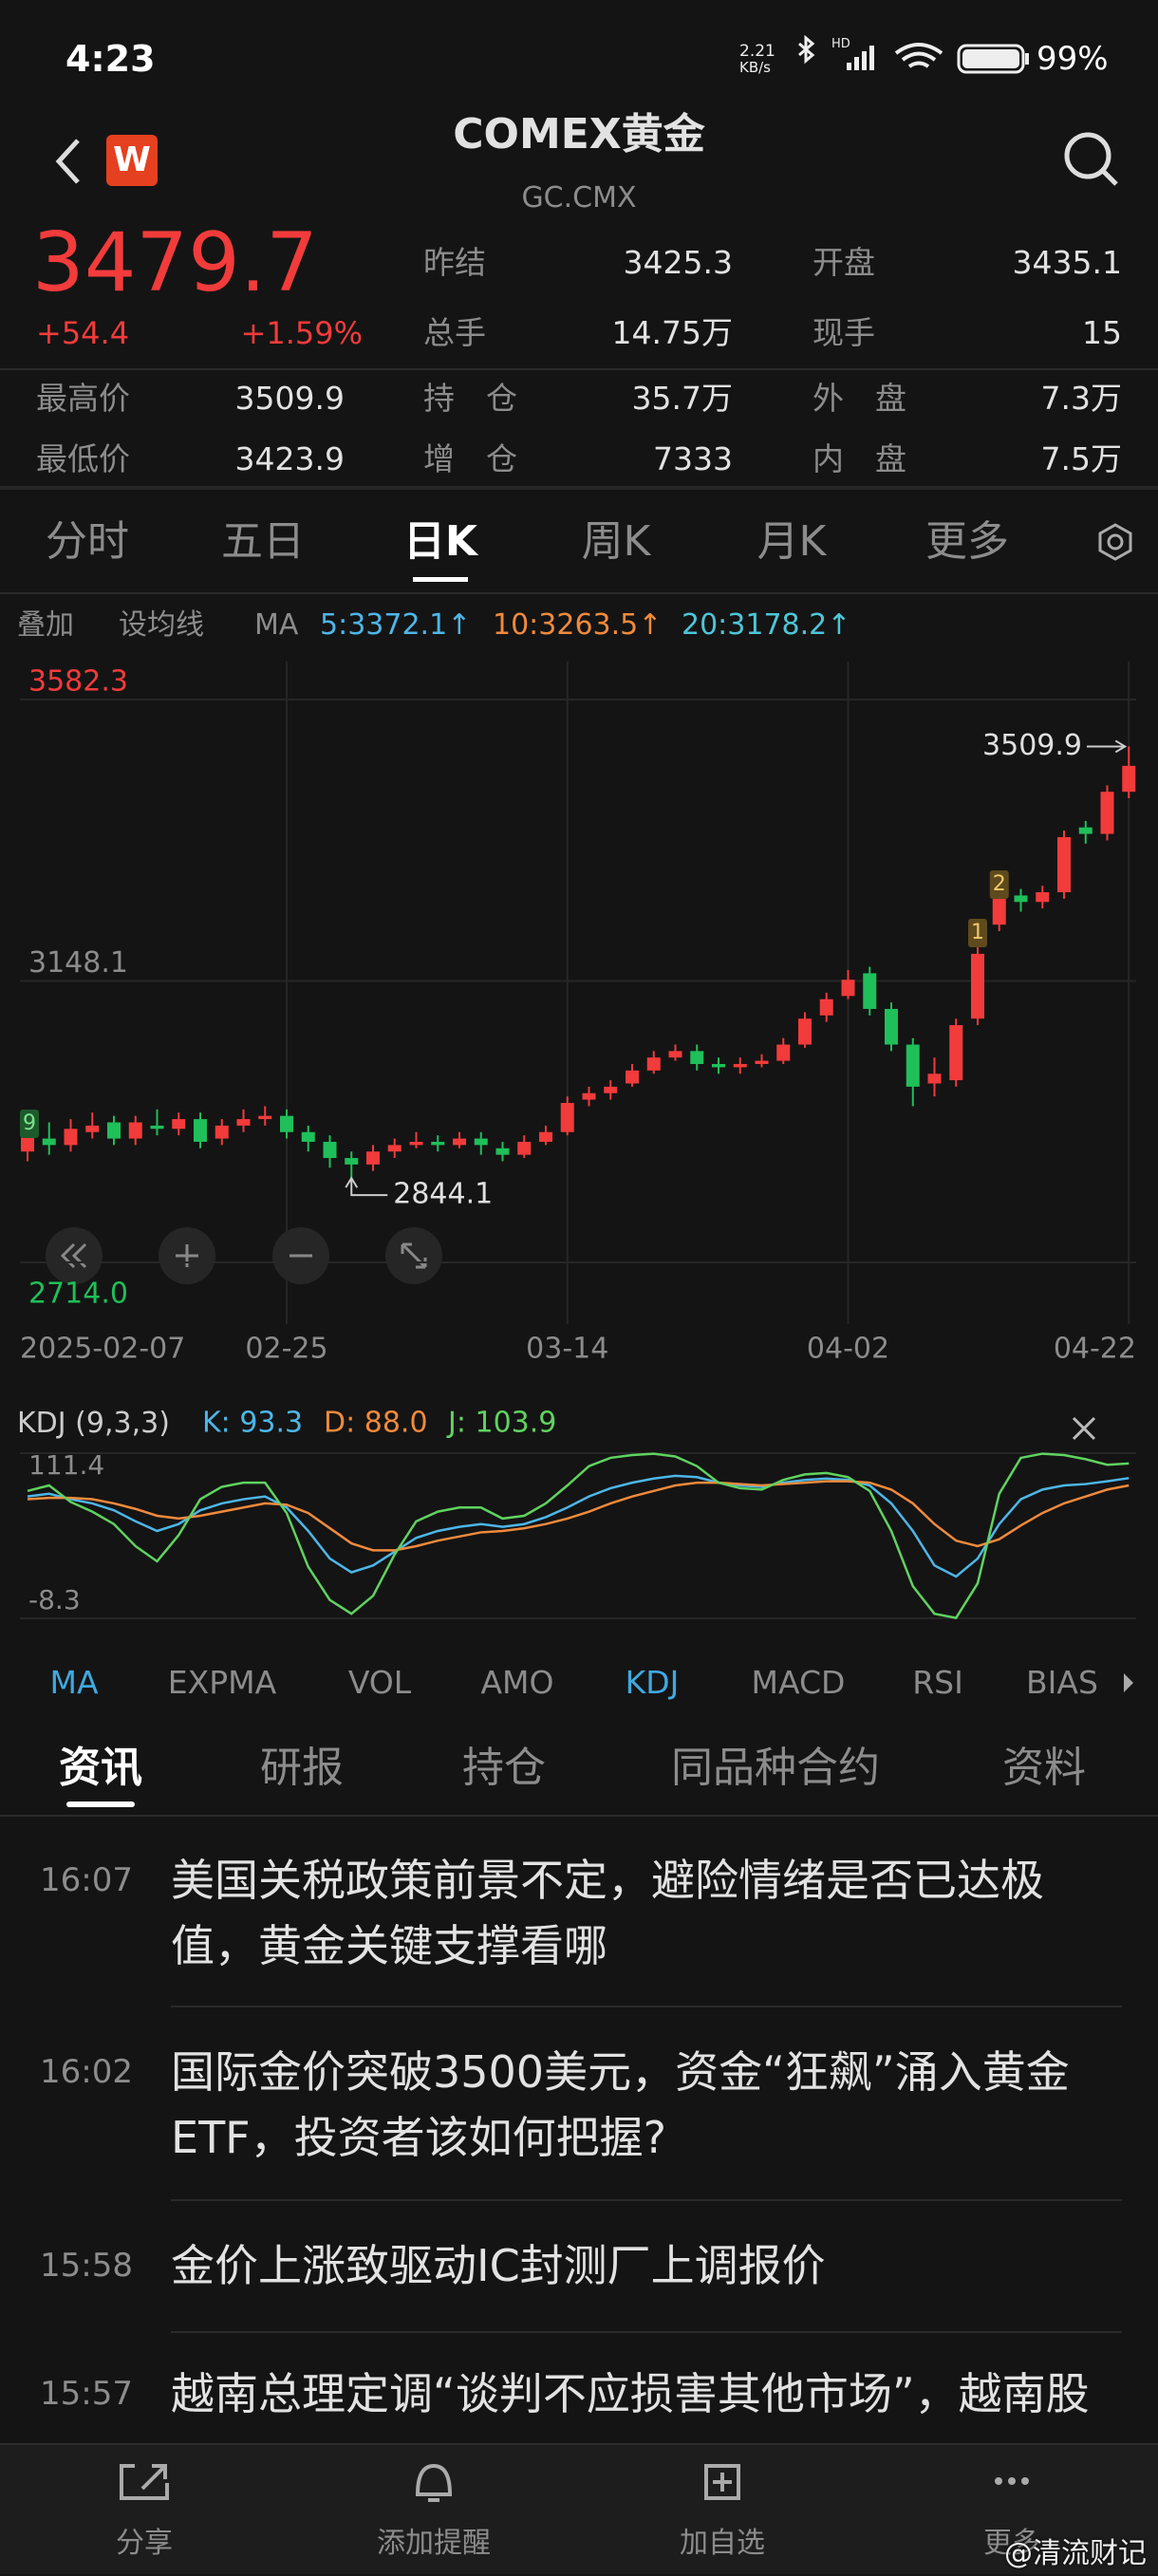  Describe the element at coordinates (775, 1768) in the screenshot. I see `news-tab: 同品种合约` at that location.